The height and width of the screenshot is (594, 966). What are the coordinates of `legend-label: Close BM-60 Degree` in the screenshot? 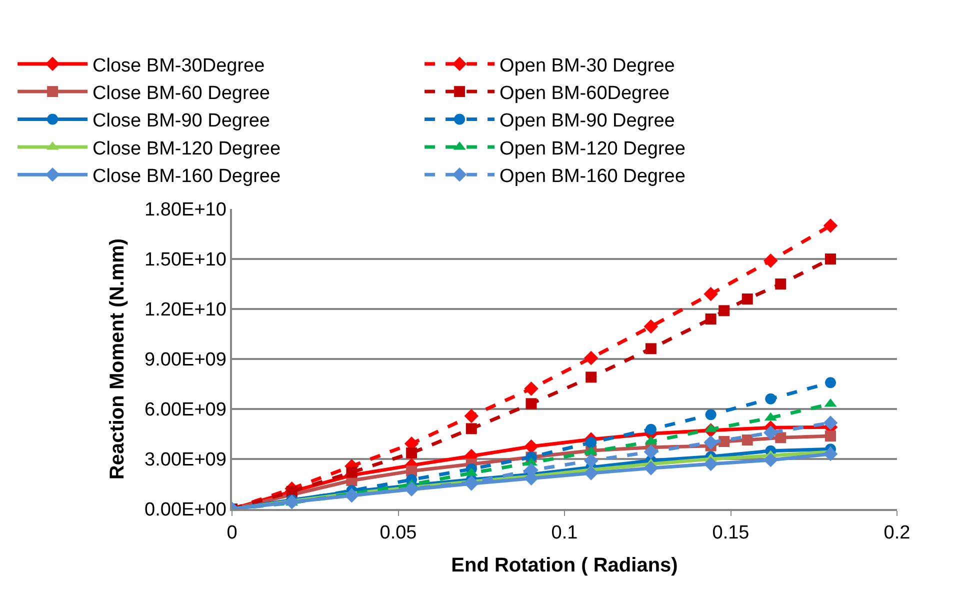 It's located at (181, 93).